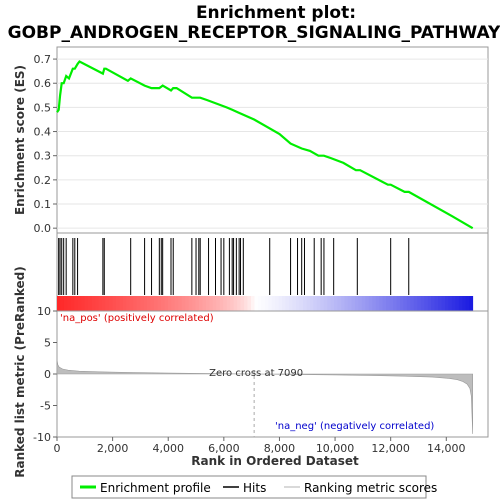 The image size is (500, 500). I want to click on ranking-color-bar, so click(265, 303).